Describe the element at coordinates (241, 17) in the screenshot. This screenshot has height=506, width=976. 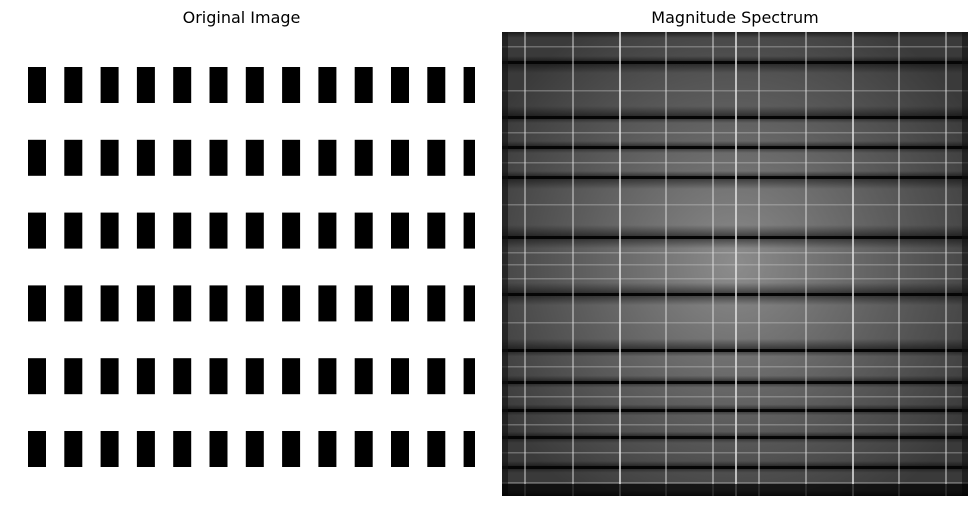
I see `original-image-title: Original Image` at that location.